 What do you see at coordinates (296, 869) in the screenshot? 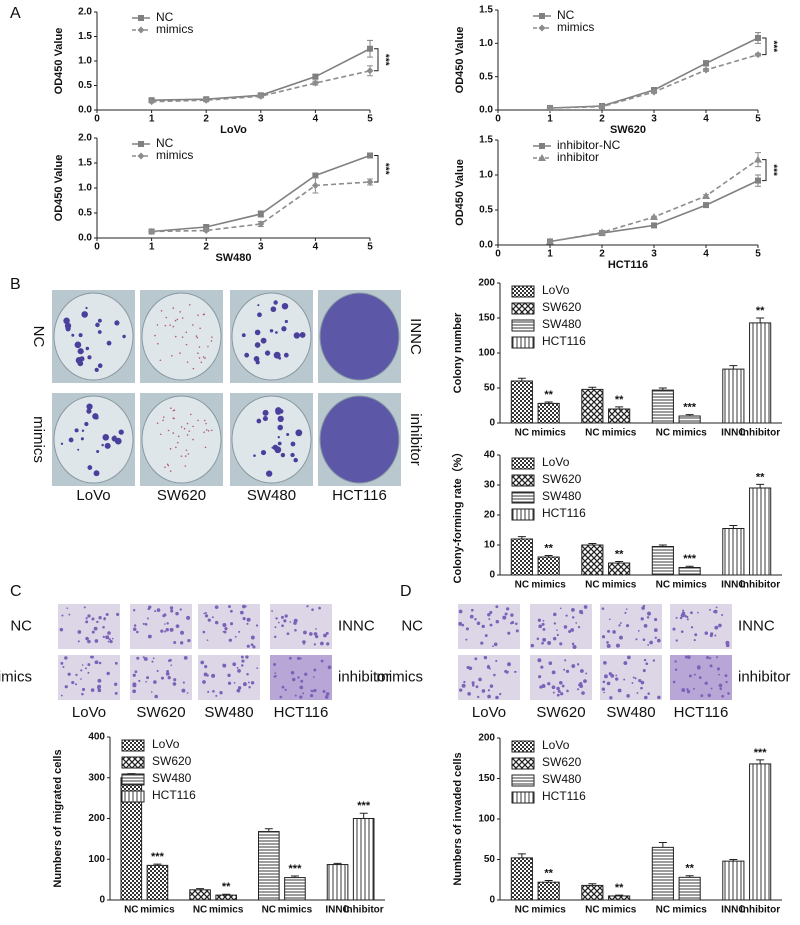
I see `significance: ***` at bounding box center [296, 869].